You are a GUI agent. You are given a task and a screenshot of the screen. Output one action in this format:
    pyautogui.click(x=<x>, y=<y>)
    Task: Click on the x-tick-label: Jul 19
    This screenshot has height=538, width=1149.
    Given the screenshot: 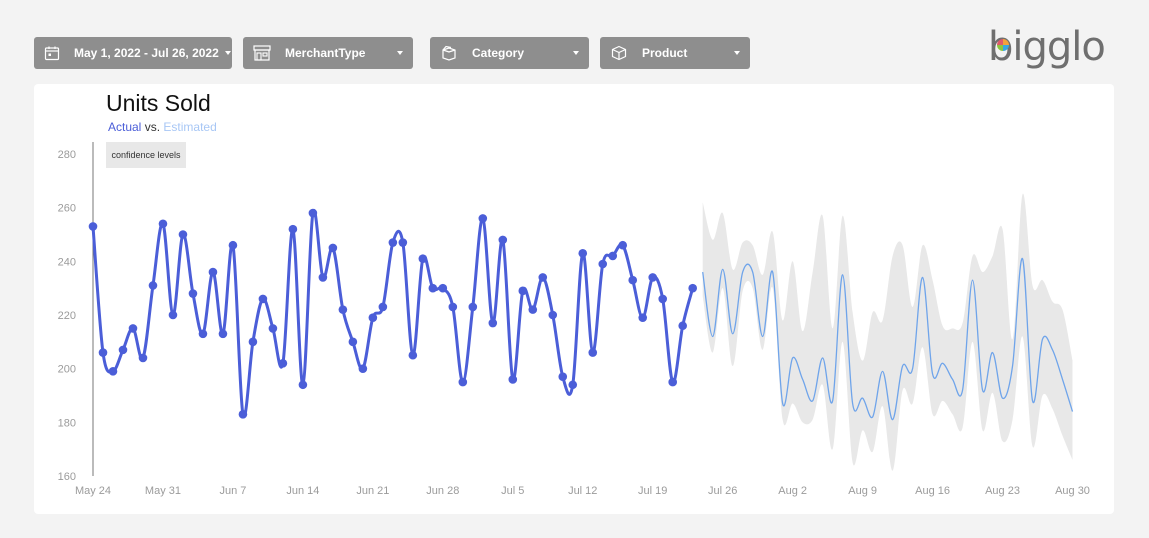 What is the action you would take?
    pyautogui.click(x=652, y=491)
    